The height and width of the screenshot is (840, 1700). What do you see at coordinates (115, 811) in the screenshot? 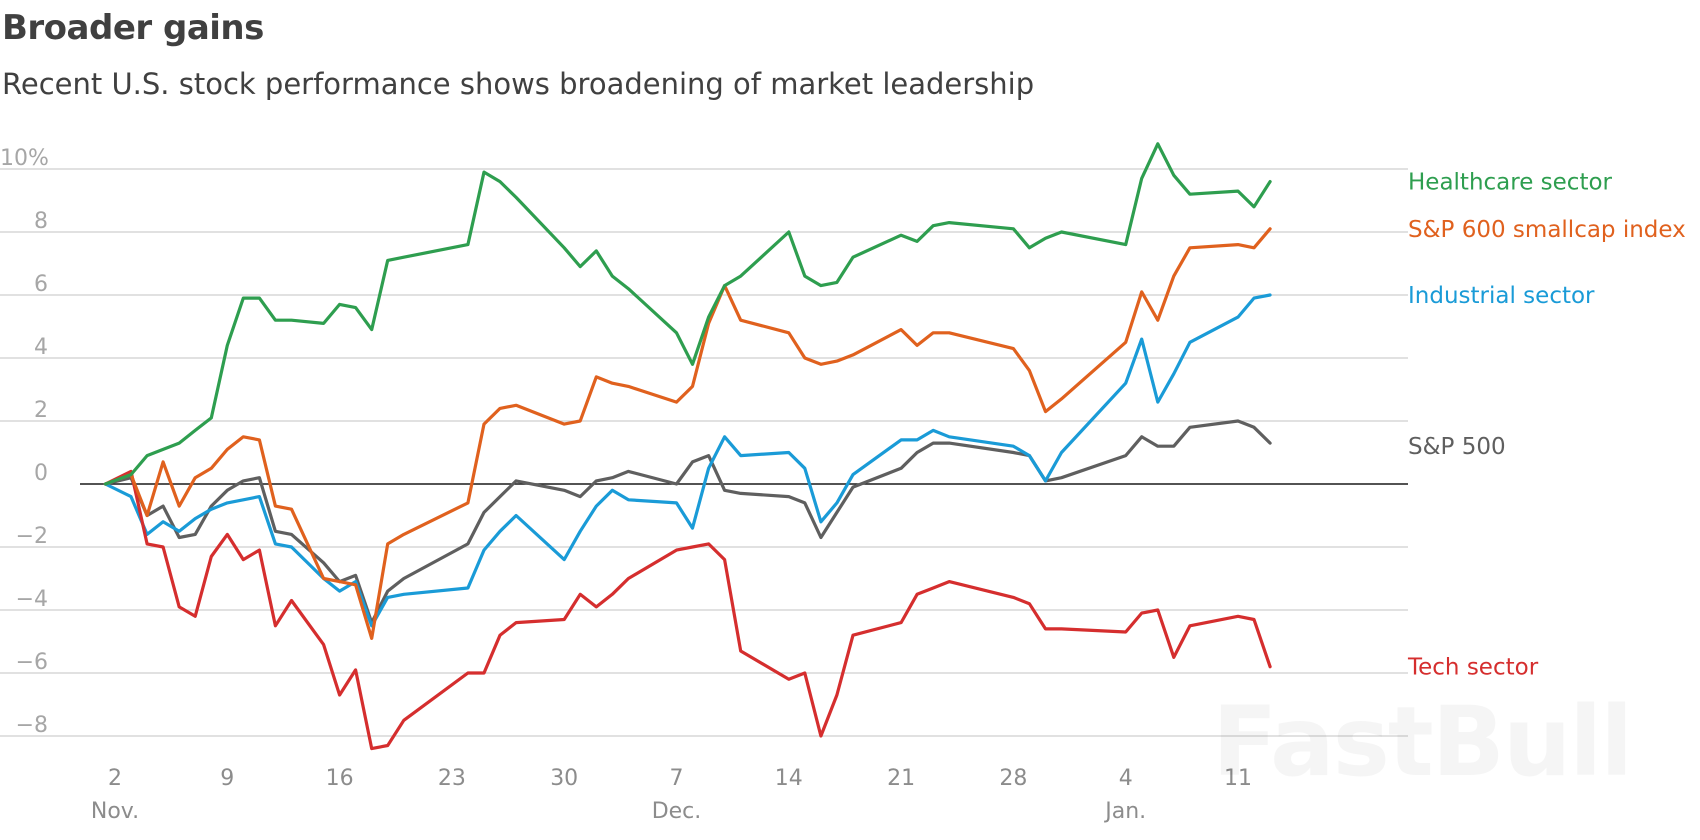
I see `x-month-label: Nov.` at bounding box center [115, 811].